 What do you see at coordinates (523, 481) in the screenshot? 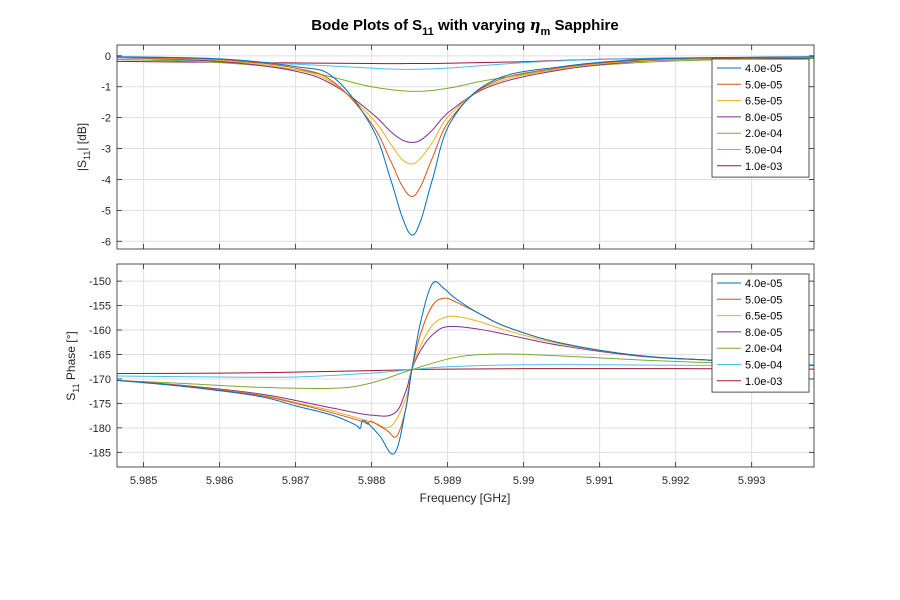
I see `x-tick-label: 5.99` at bounding box center [523, 481].